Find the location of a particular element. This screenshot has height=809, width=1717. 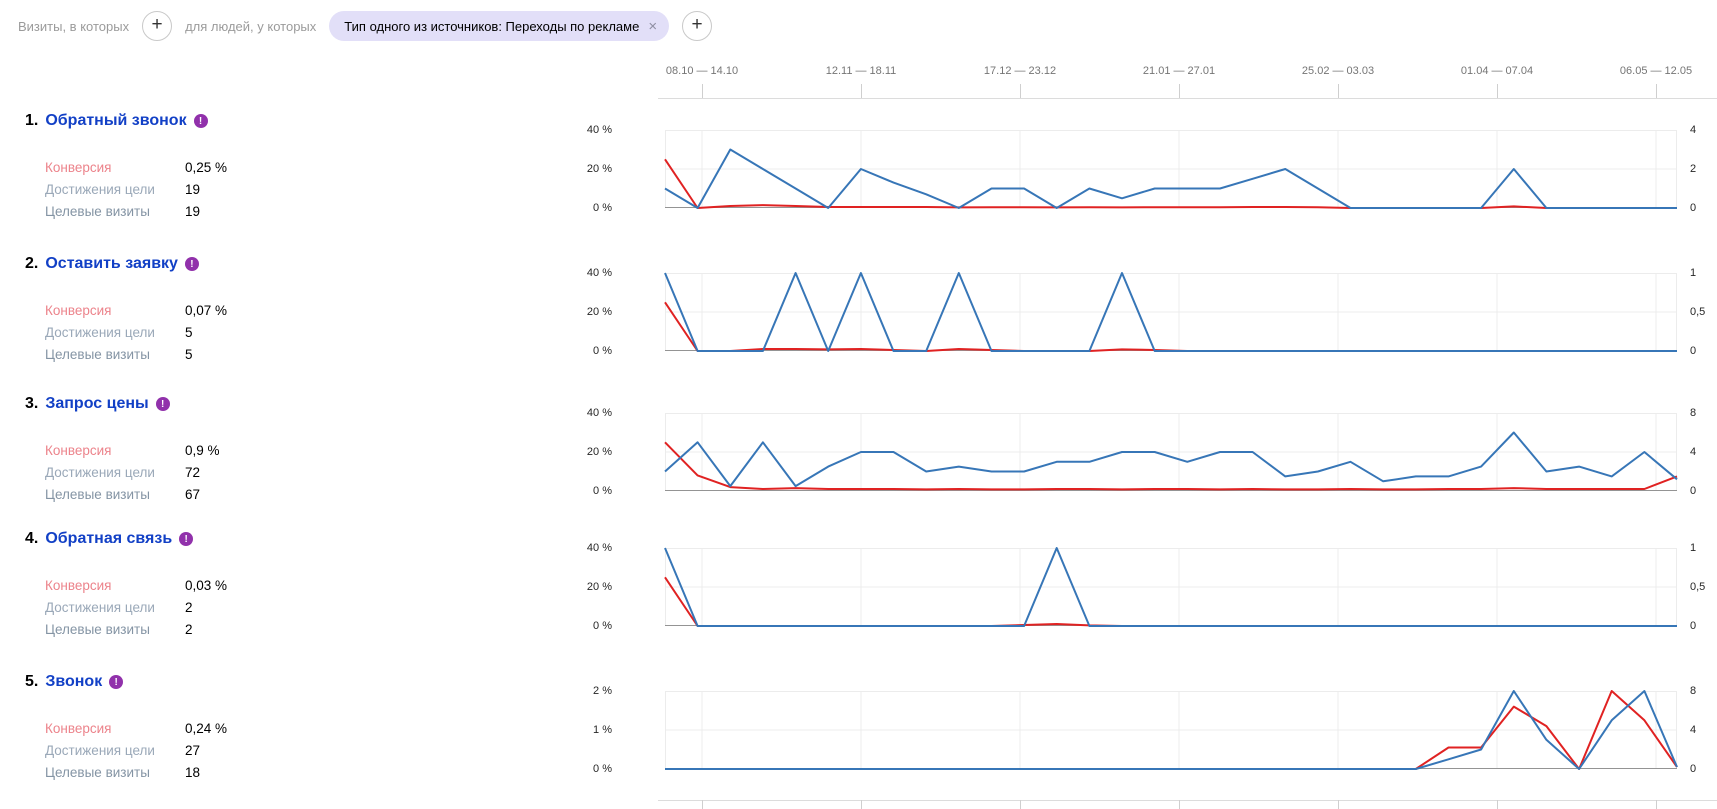

target-visits-value: 5 is located at coordinates (189, 354).